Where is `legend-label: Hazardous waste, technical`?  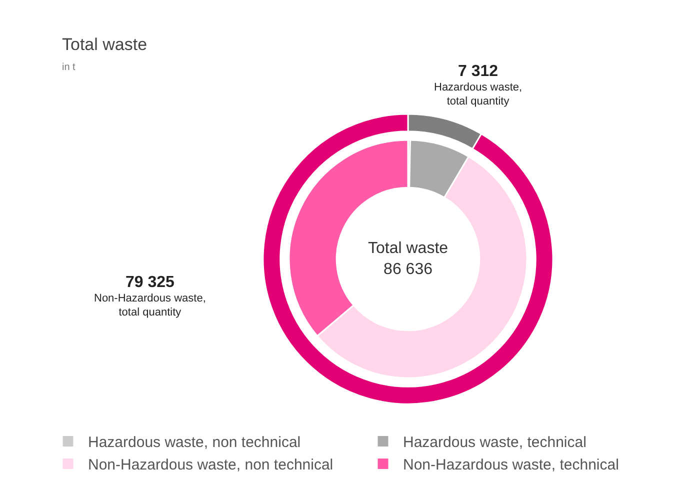
legend-label: Hazardous waste, technical is located at coordinates (494, 443).